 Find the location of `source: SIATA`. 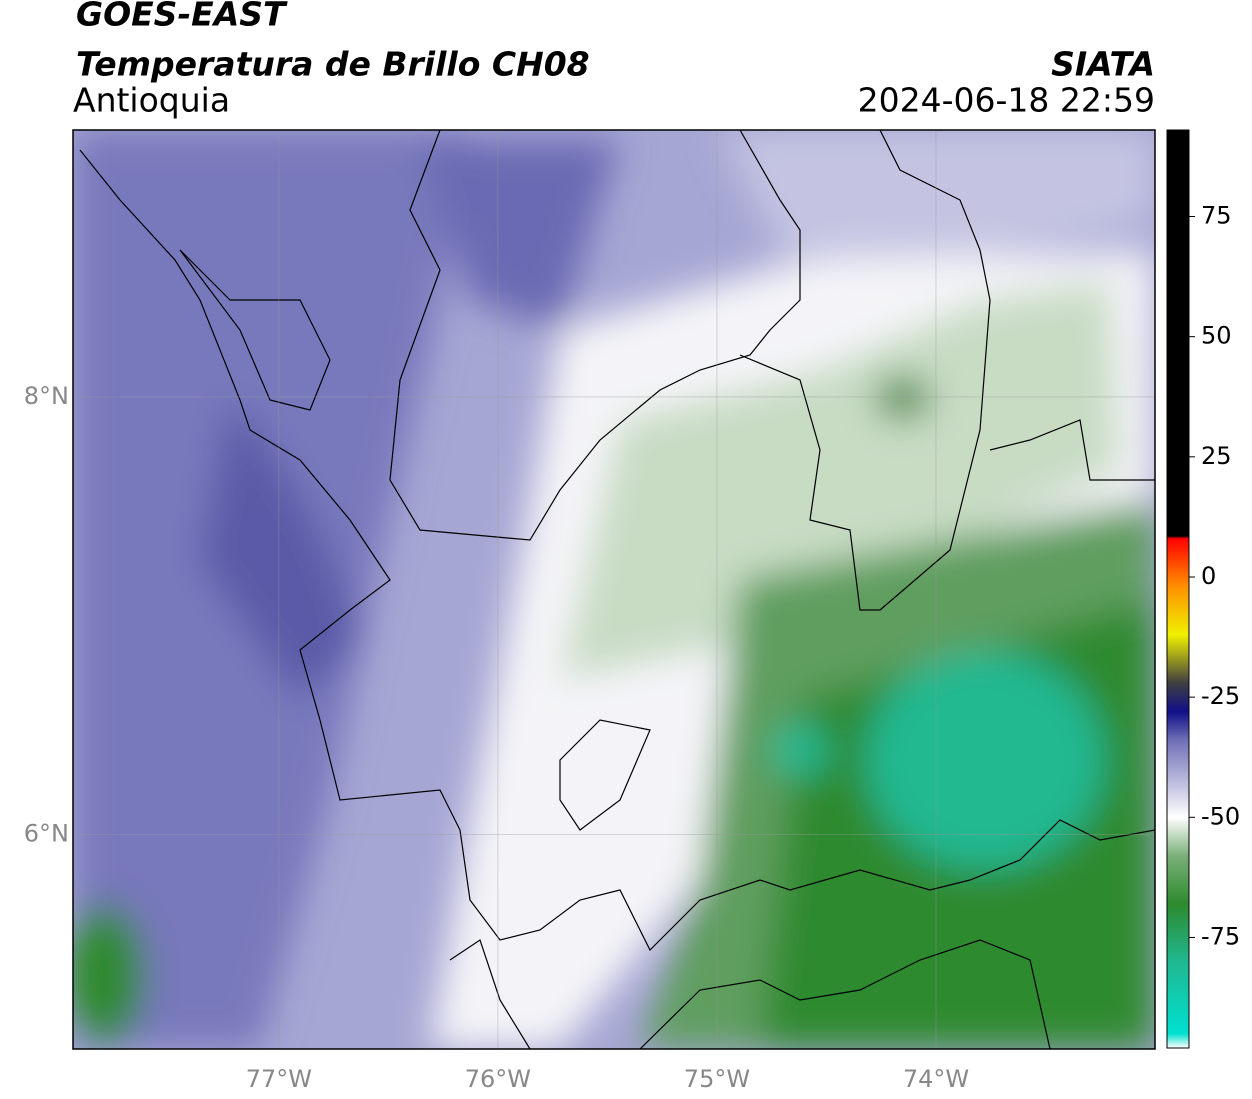

source: SIATA is located at coordinates (1103, 64).